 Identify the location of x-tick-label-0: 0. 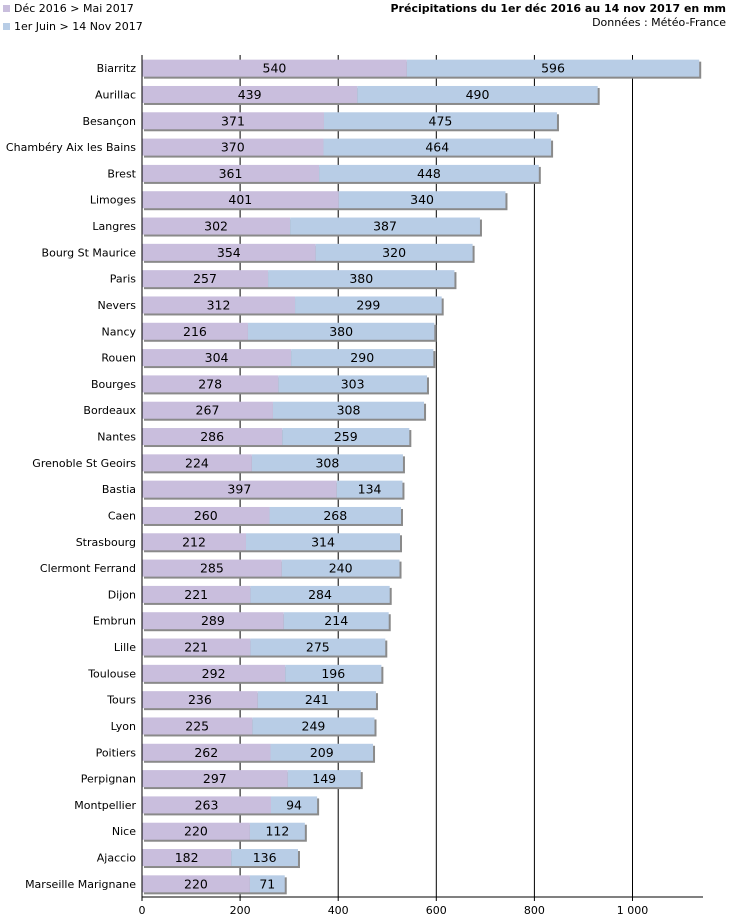
(142, 910).